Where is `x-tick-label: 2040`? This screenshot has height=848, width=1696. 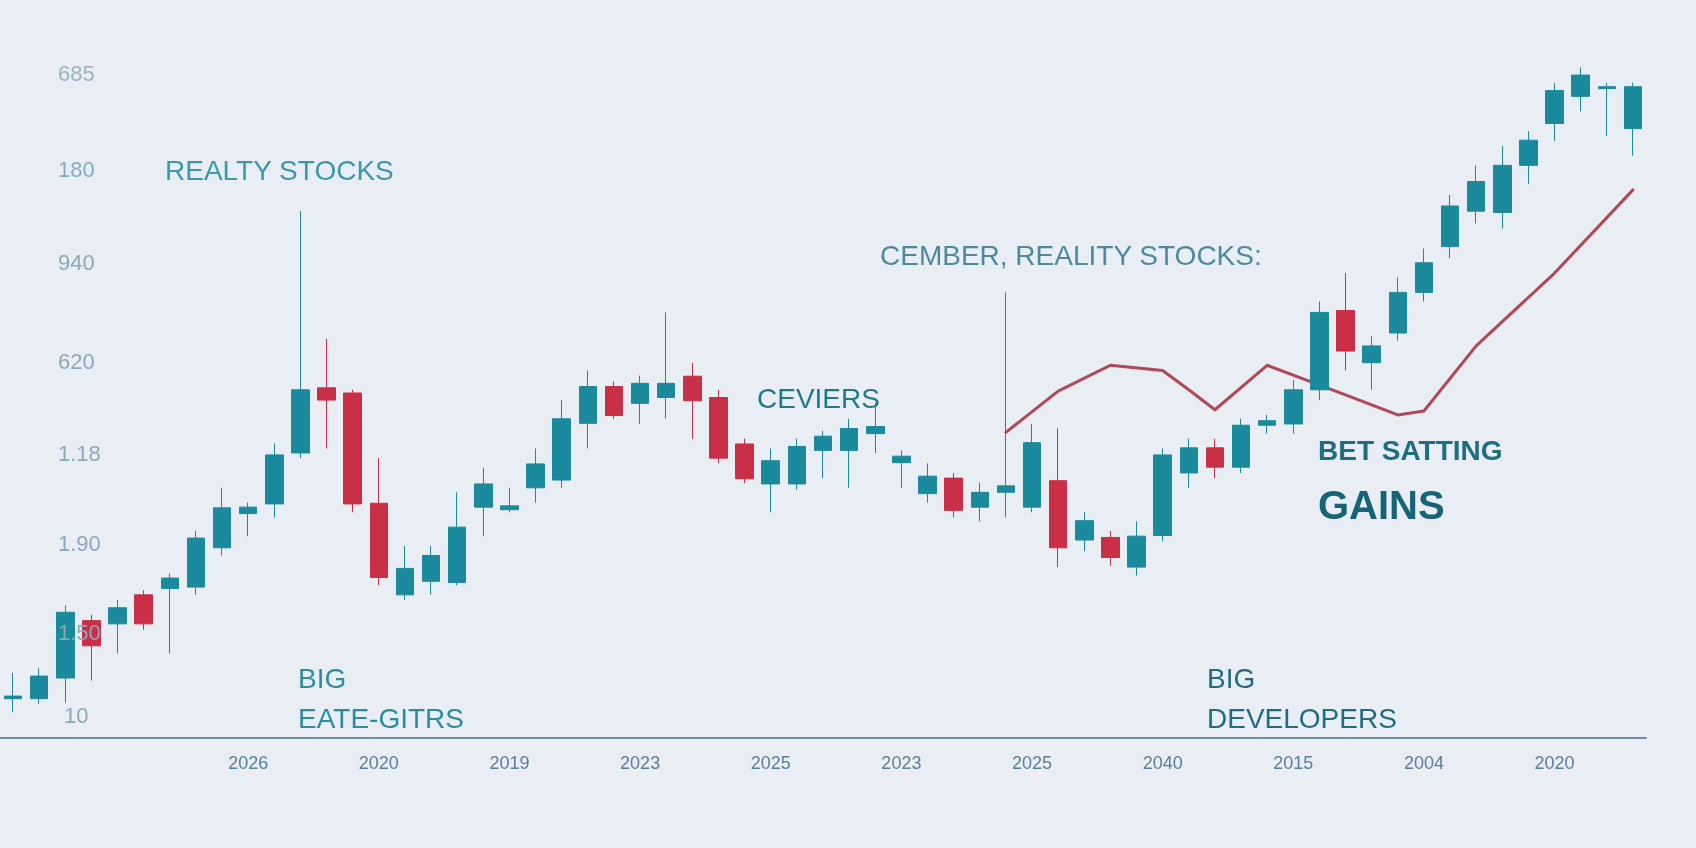 x-tick-label: 2040 is located at coordinates (1162, 763).